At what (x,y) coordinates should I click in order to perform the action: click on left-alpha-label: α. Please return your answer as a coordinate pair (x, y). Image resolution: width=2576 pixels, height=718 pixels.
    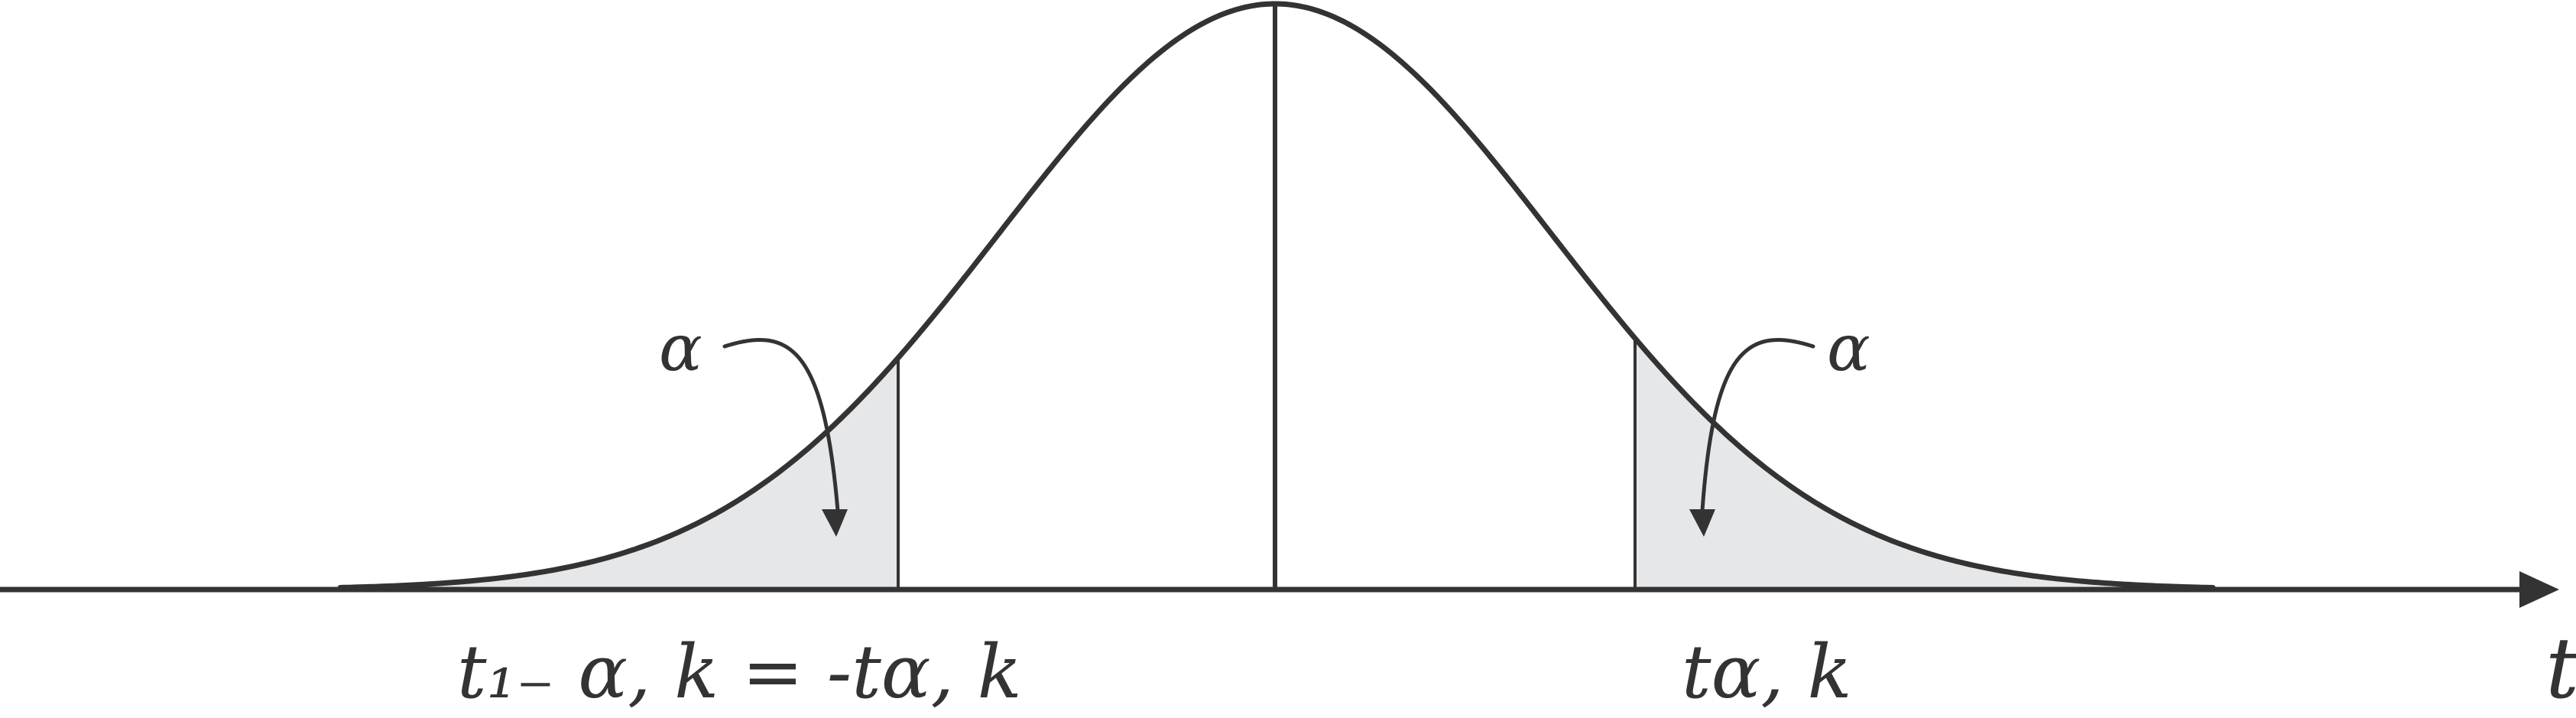
    Looking at the image, I should click on (680, 347).